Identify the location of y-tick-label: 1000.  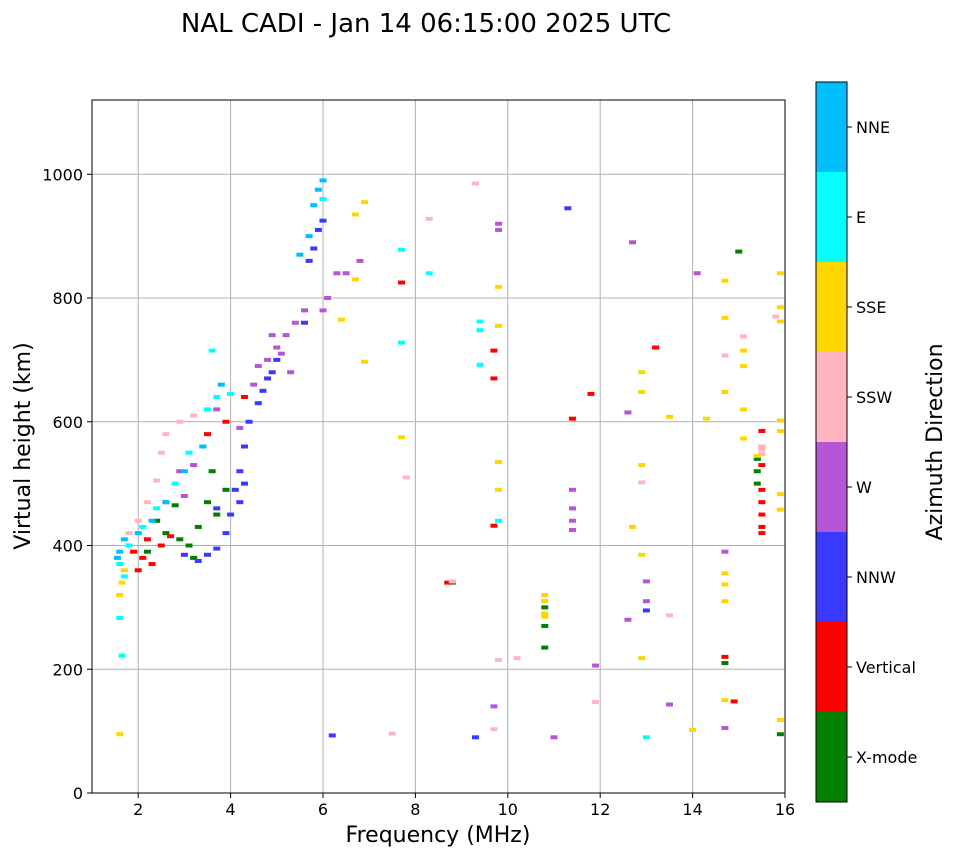
(62, 174).